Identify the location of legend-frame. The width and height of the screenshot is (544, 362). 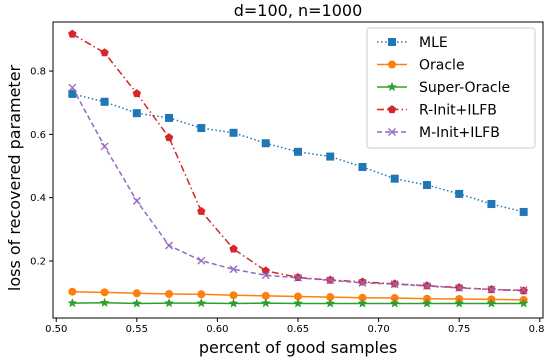
(451, 88).